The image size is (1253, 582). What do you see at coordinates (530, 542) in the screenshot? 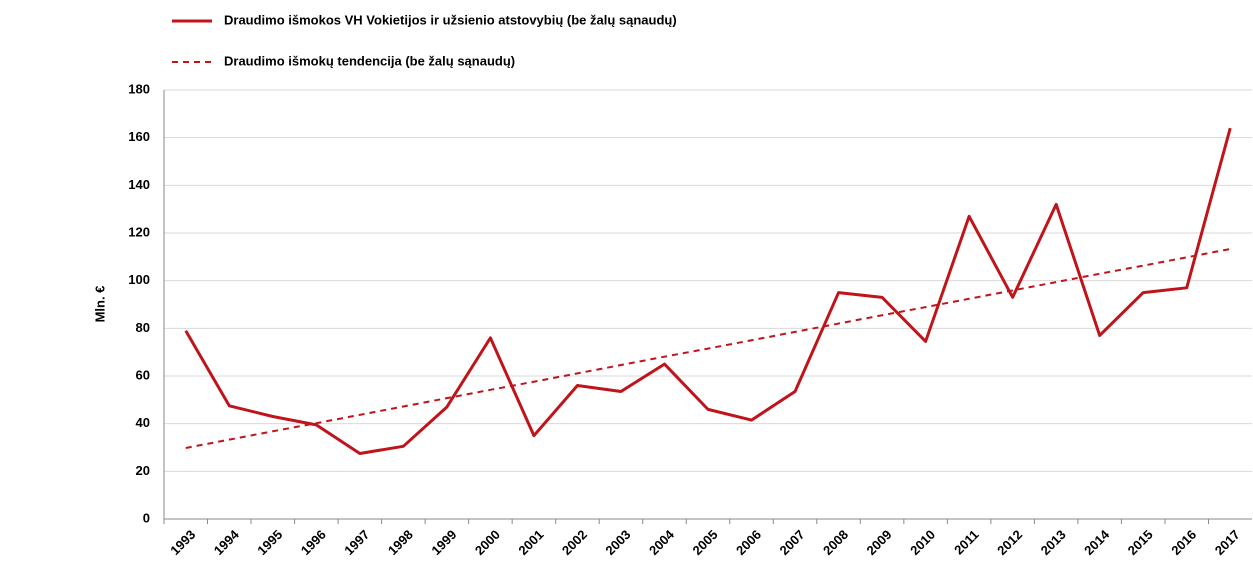
I see `x-tick-label: 2001` at bounding box center [530, 542].